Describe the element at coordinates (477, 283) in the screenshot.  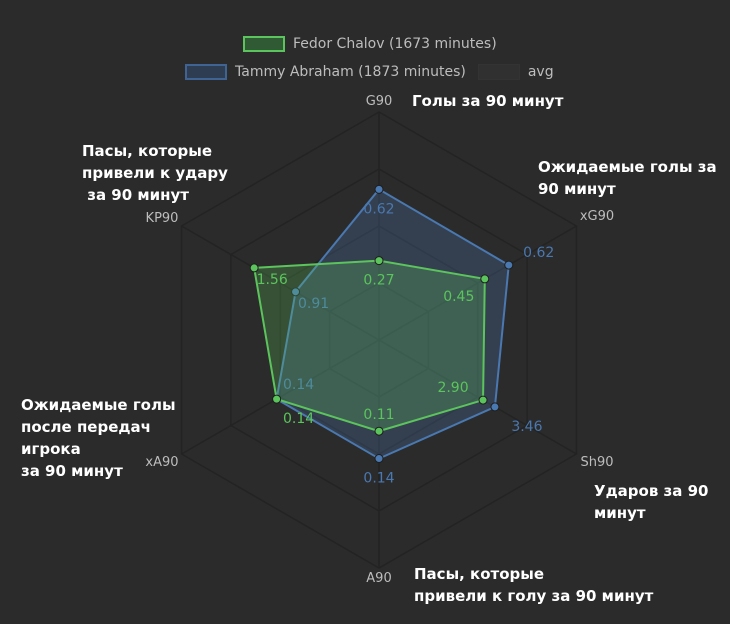
I see `axis-line-xG90` at that location.